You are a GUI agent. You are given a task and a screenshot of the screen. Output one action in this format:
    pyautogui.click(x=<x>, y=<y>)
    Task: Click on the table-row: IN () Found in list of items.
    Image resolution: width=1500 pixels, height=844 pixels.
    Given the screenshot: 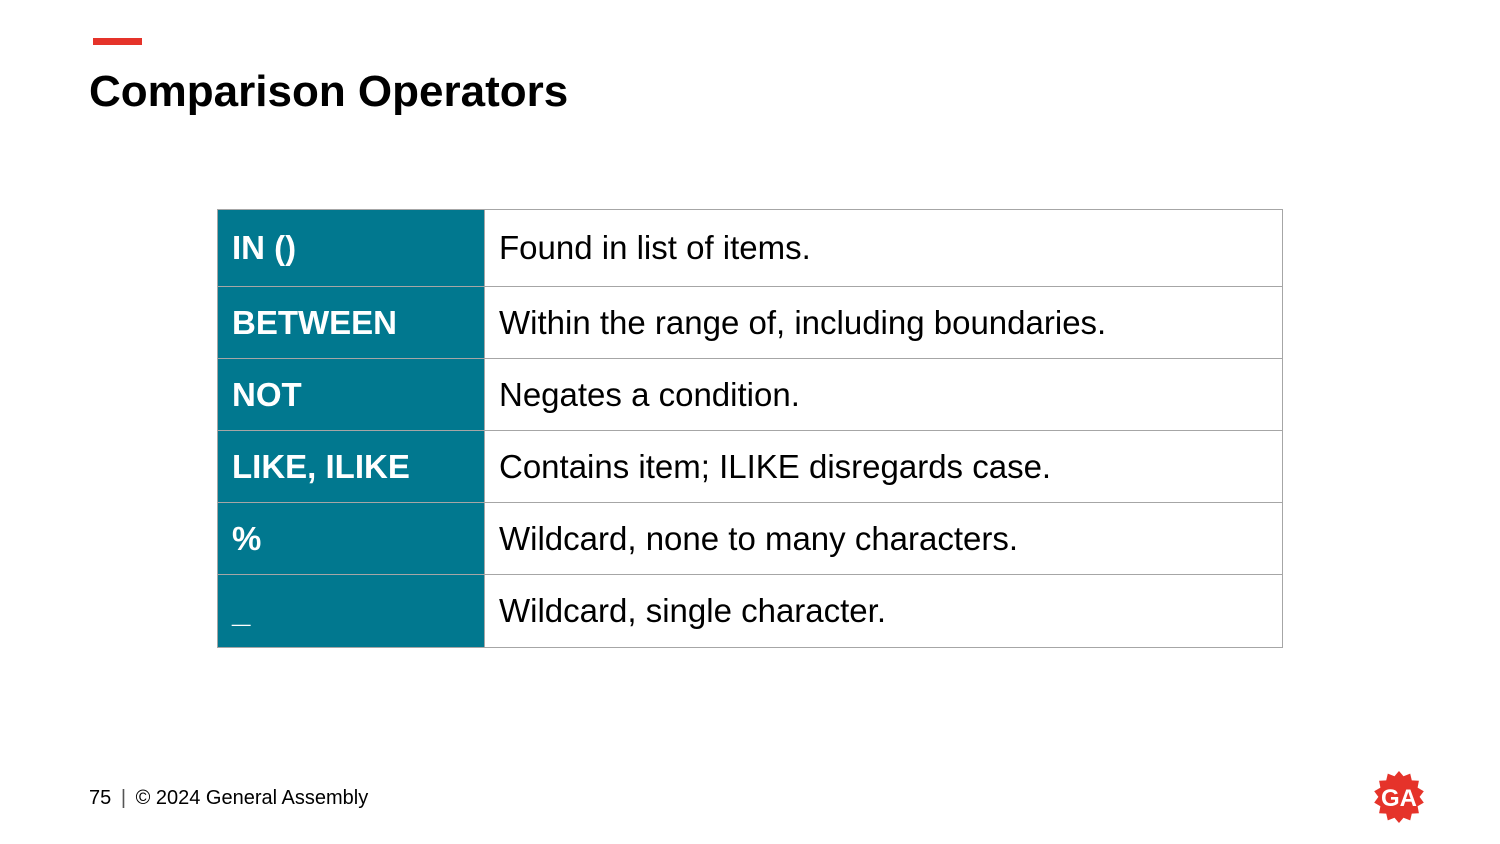 What is the action you would take?
    pyautogui.click(x=750, y=248)
    